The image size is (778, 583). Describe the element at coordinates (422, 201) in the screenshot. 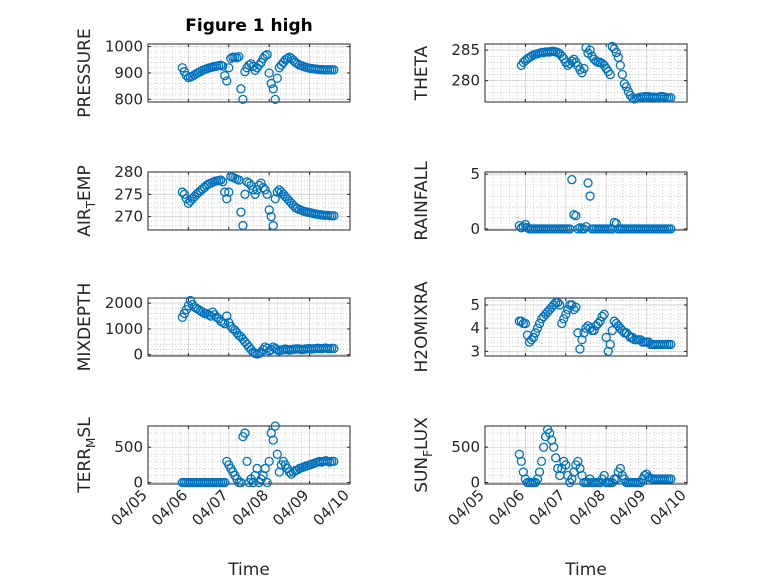

I see `y-axis-label: RAINFALL` at that location.